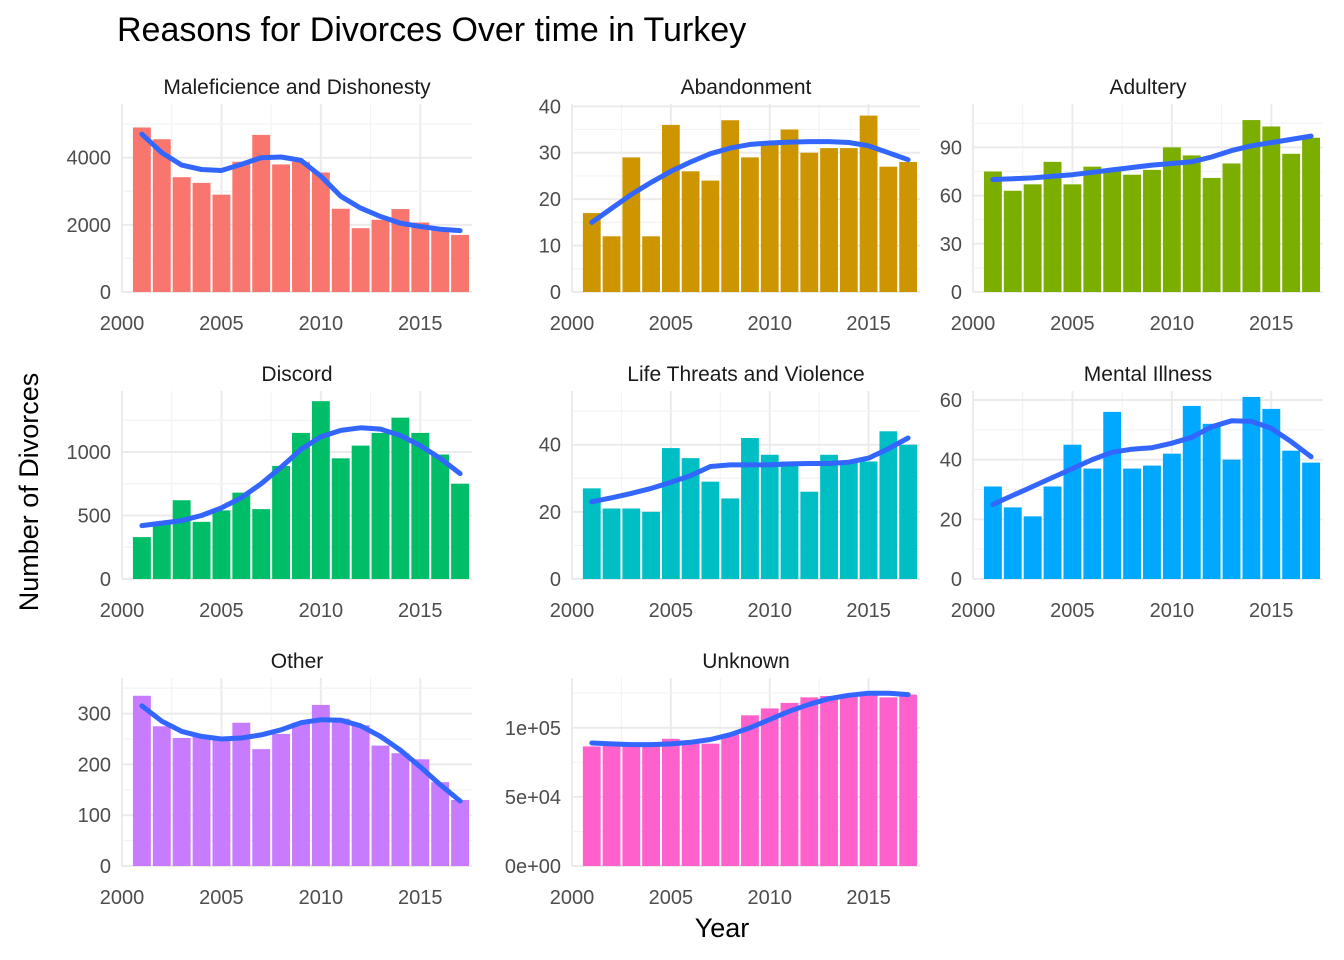 This screenshot has width=1344, height=960. Describe the element at coordinates (297, 661) in the screenshot. I see `panel-title: Other` at that location.